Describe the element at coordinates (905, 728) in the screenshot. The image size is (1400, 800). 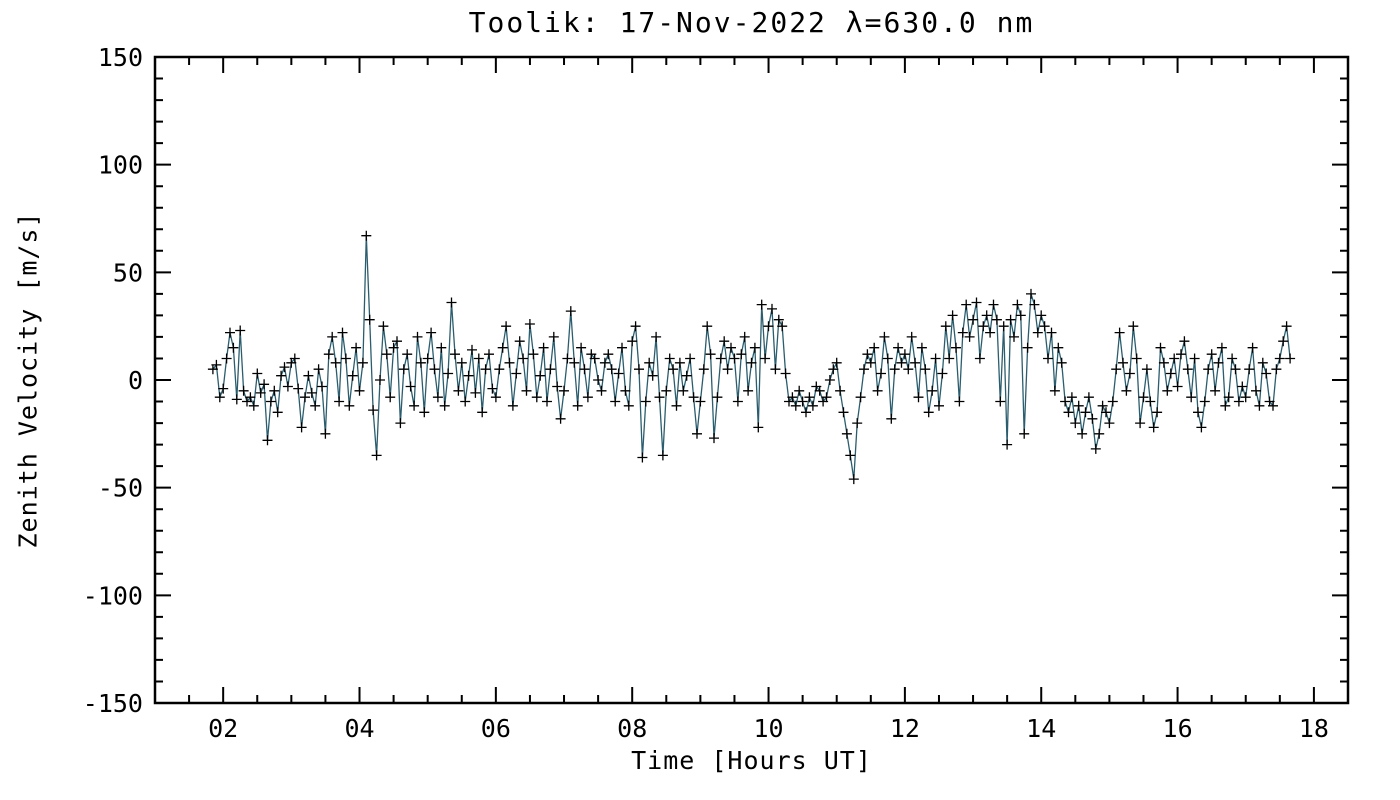
I see `x-tick-label: 12` at that location.